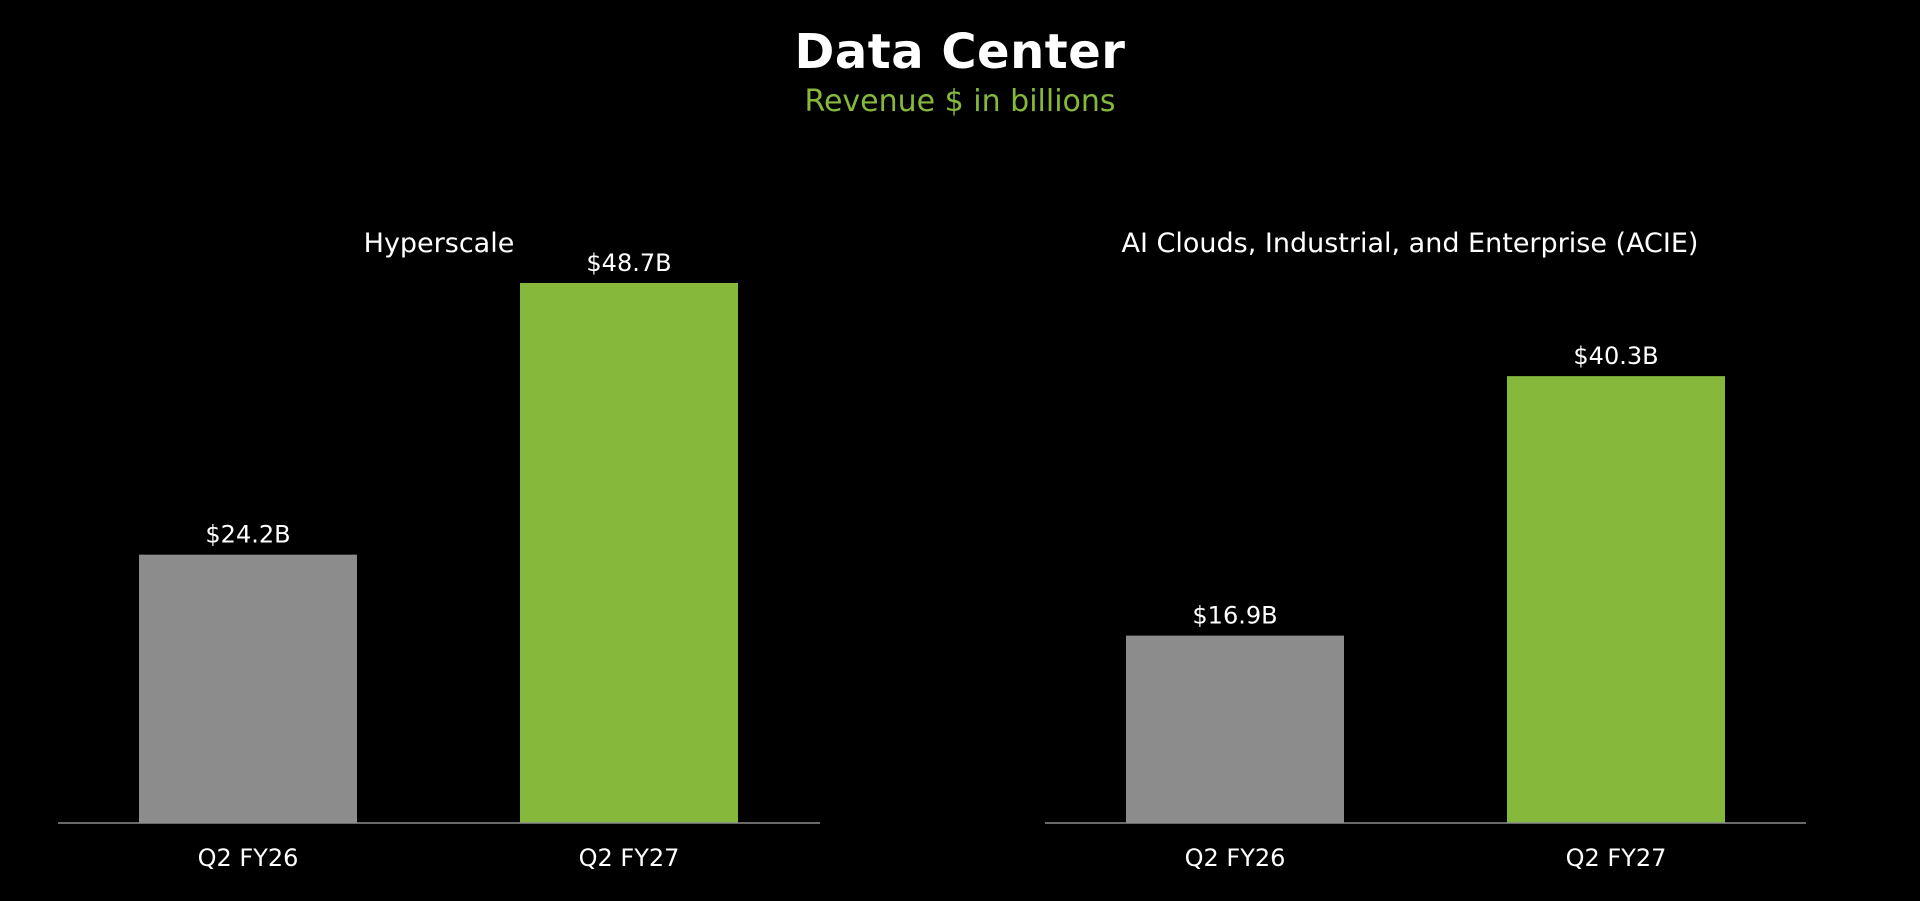 The width and height of the screenshot is (1920, 901). What do you see at coordinates (628, 263) in the screenshot?
I see `data-label: $48.7B` at bounding box center [628, 263].